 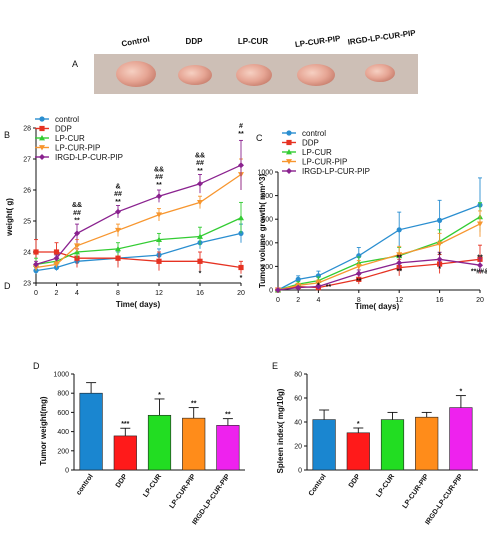 What do you see at coordinates (27, 222) in the screenshot?
I see `weight-chart-y-tick-25: 25` at bounding box center [27, 222].